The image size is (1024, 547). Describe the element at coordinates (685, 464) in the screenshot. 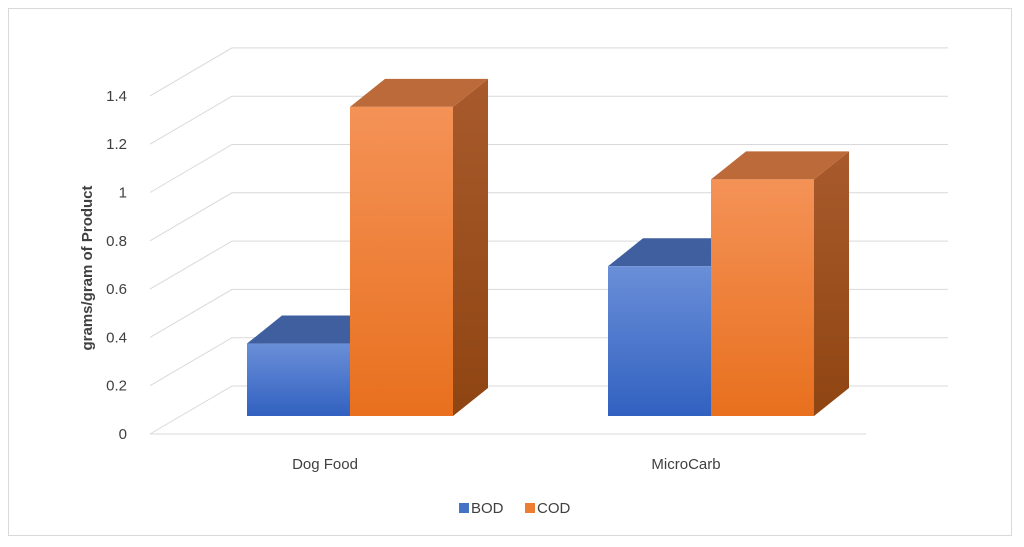

I see `x-category-label: MicroCarb` at that location.